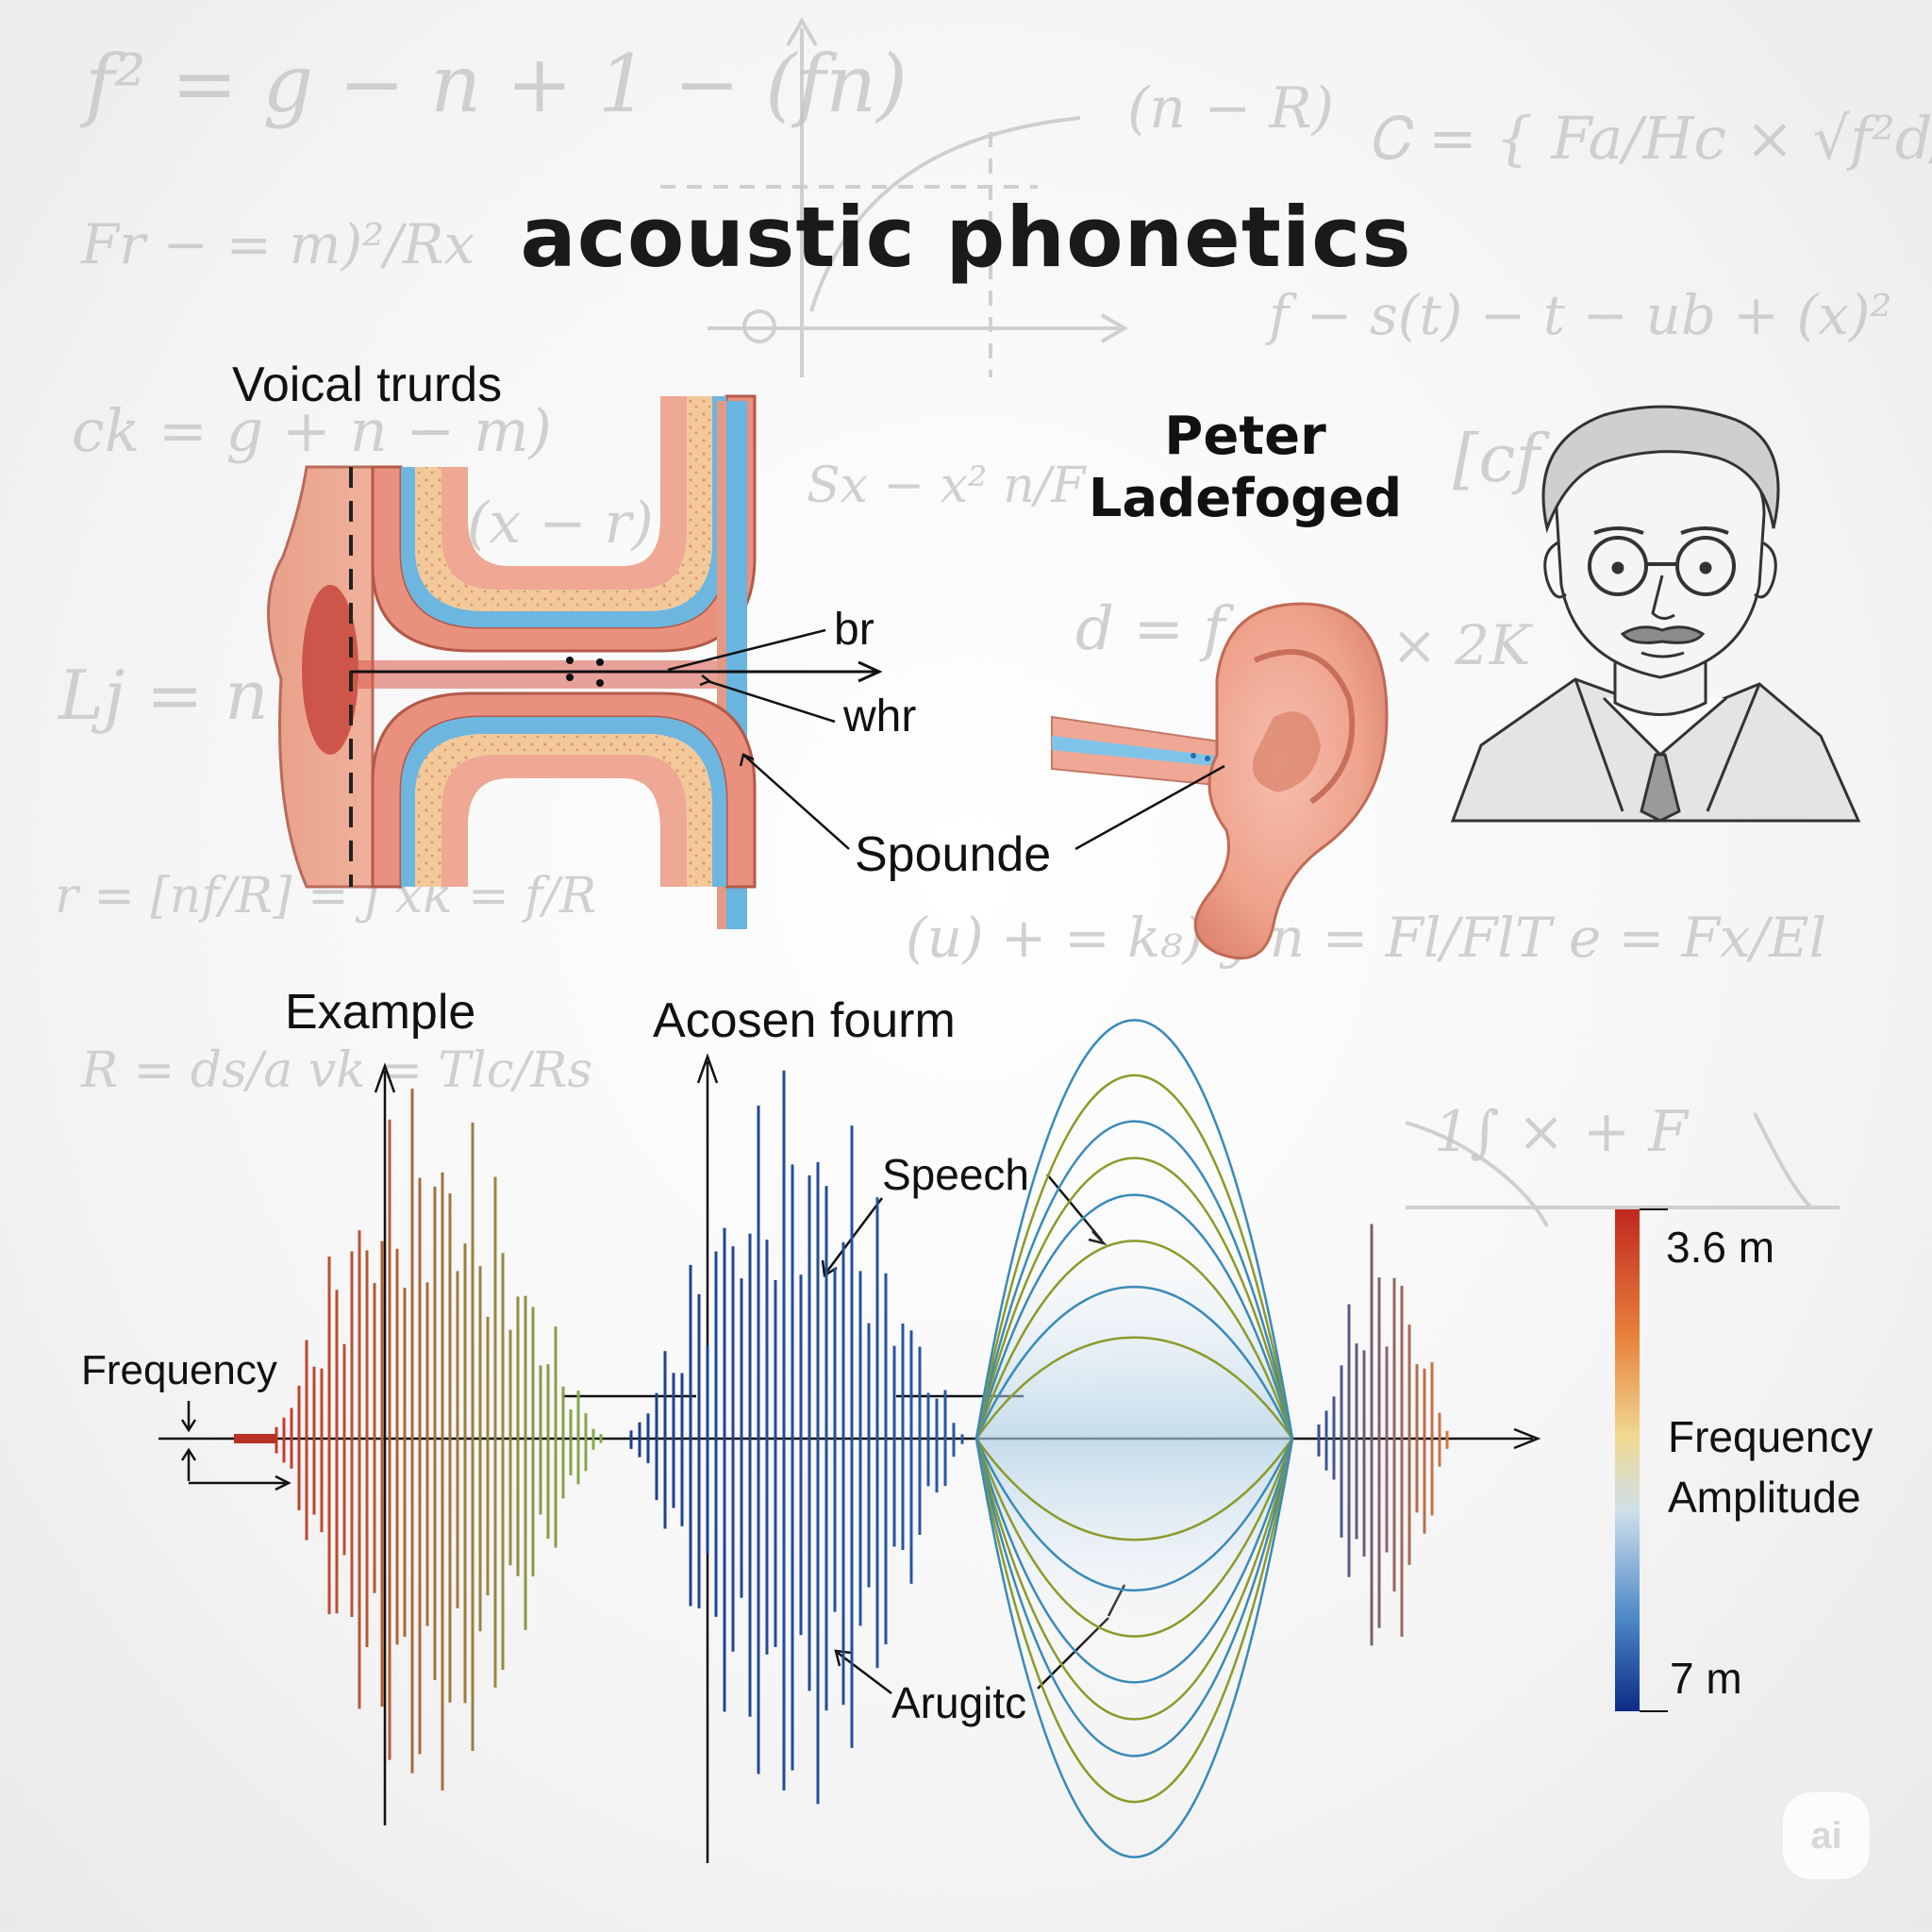 The height and width of the screenshot is (1932, 1932). What do you see at coordinates (1231, 109) in the screenshot?
I see `bg-formula: (n − R)` at bounding box center [1231, 109].